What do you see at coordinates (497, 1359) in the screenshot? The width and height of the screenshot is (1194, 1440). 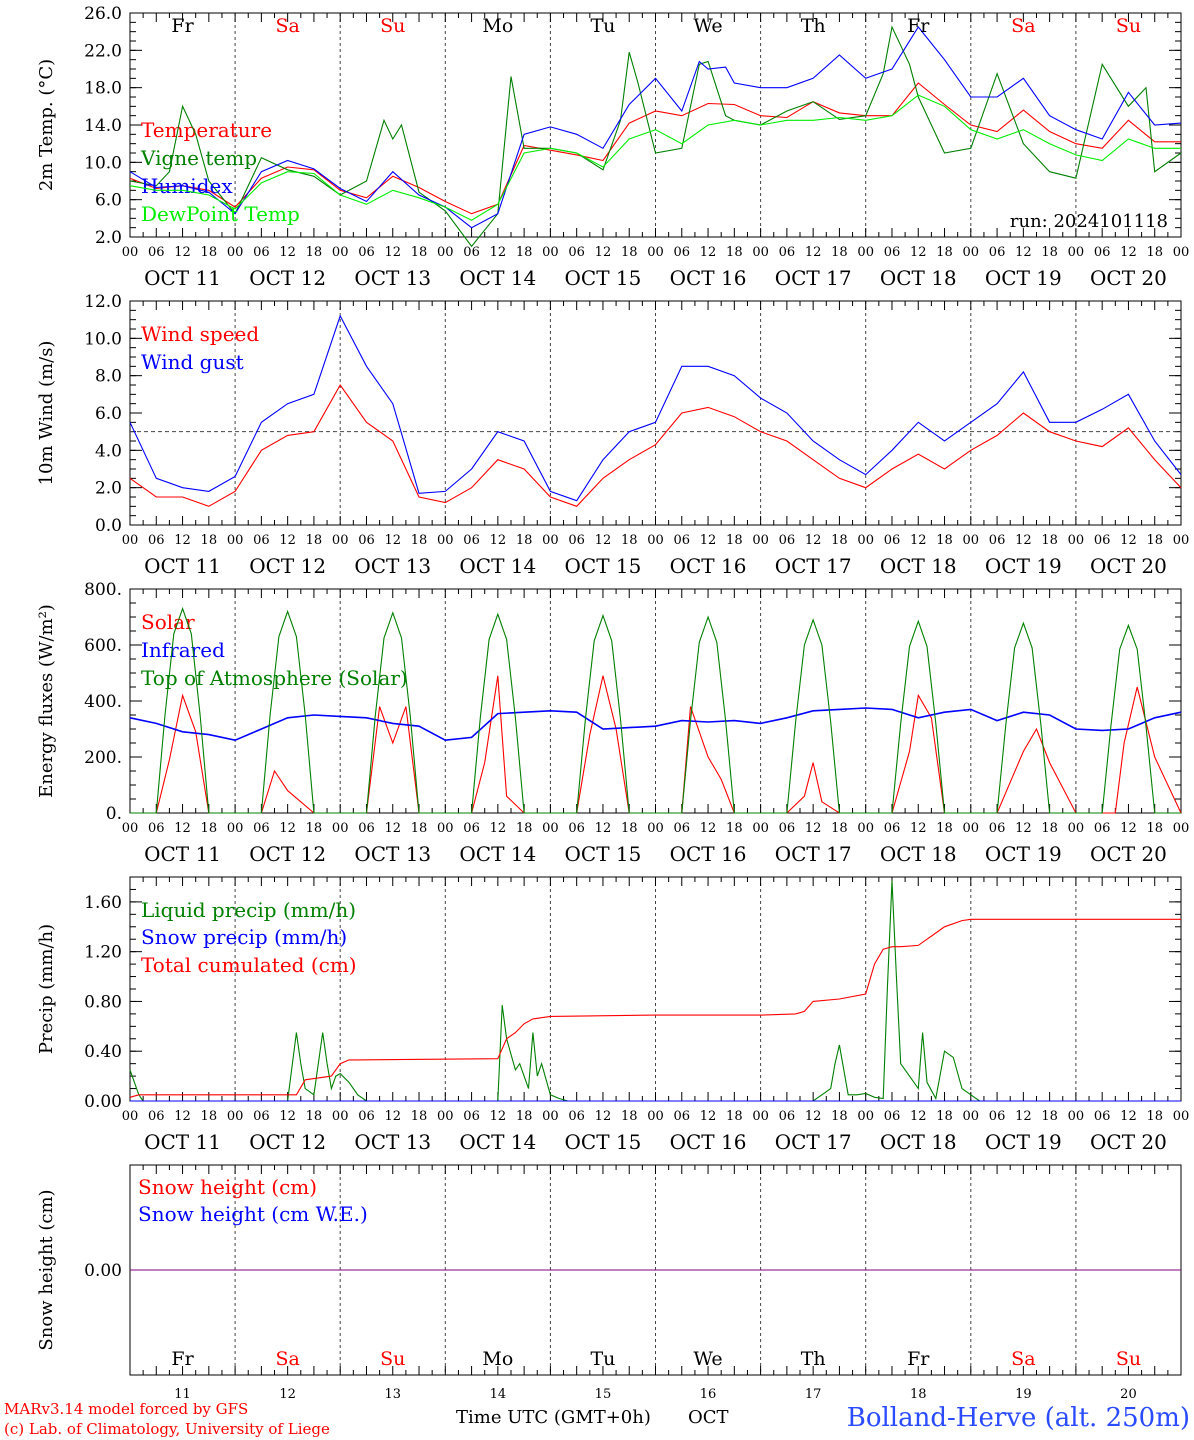 I see `weekday-label: Mo` at bounding box center [497, 1359].